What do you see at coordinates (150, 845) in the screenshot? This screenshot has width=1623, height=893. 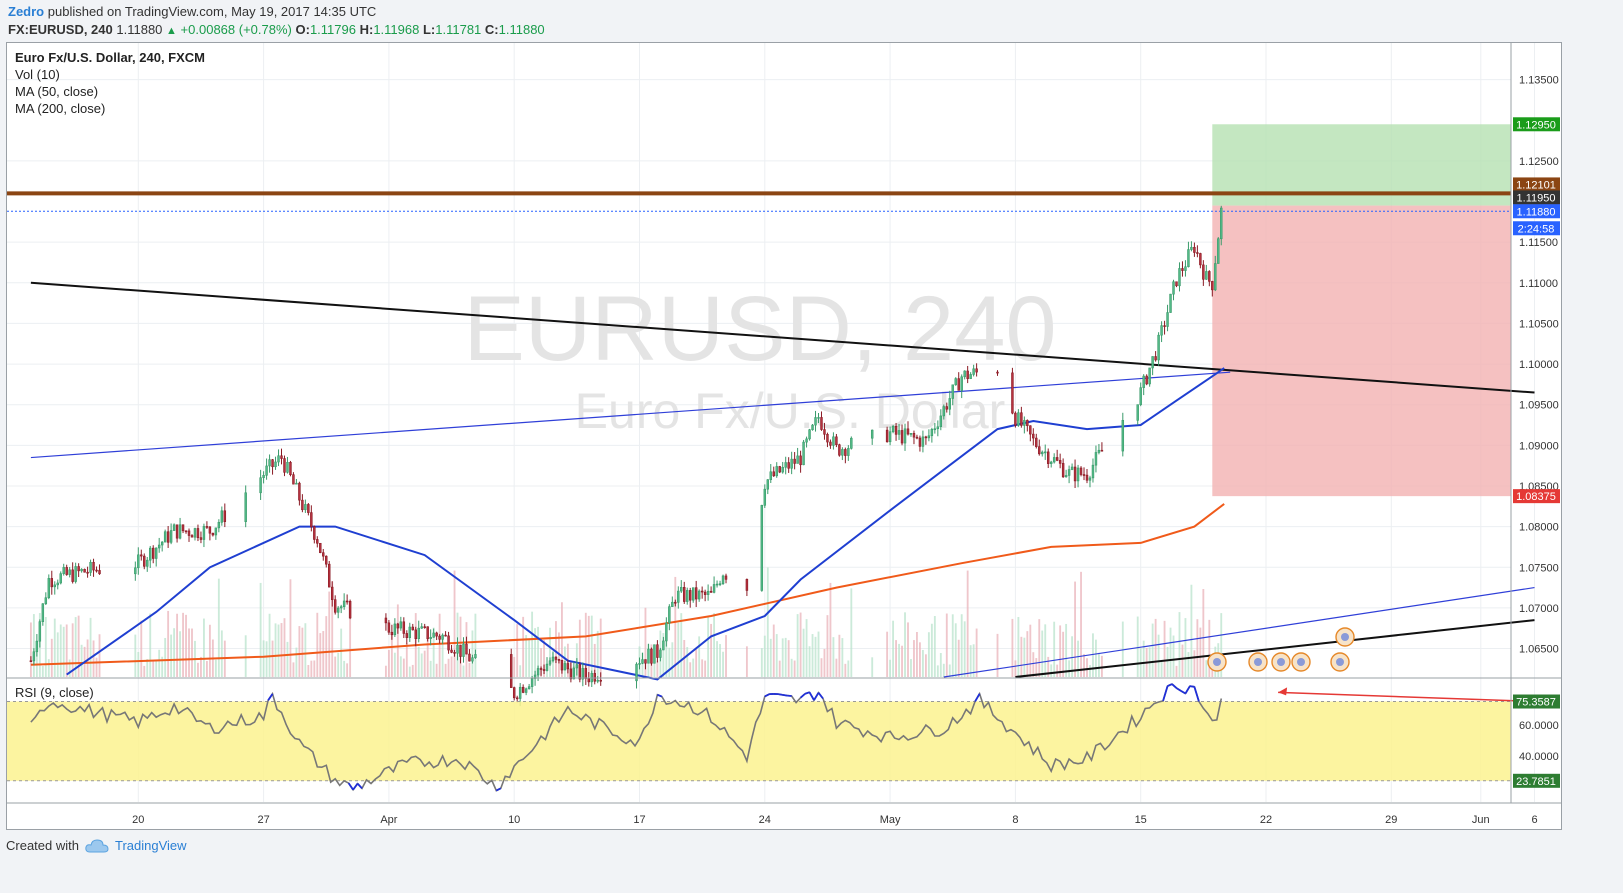 I see `tradingview-link: TradingView` at bounding box center [150, 845].